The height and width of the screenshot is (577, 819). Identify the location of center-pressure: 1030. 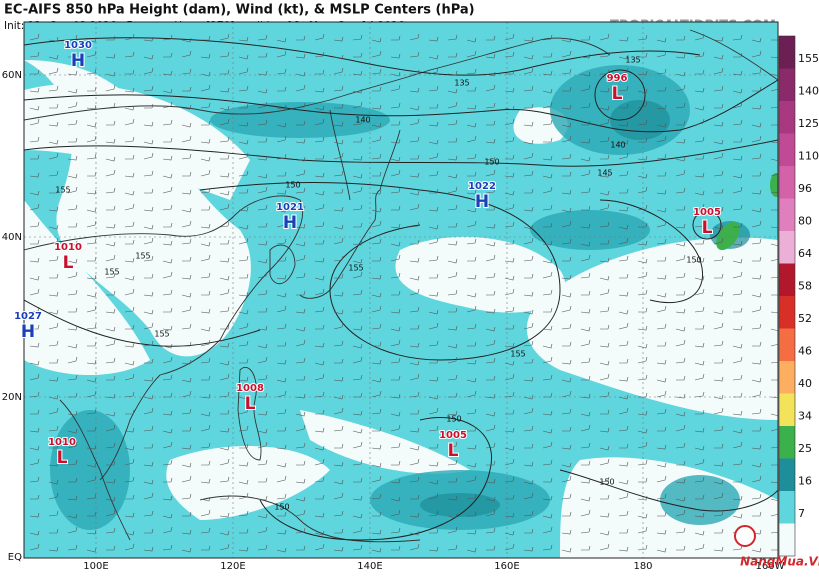
(78, 45).